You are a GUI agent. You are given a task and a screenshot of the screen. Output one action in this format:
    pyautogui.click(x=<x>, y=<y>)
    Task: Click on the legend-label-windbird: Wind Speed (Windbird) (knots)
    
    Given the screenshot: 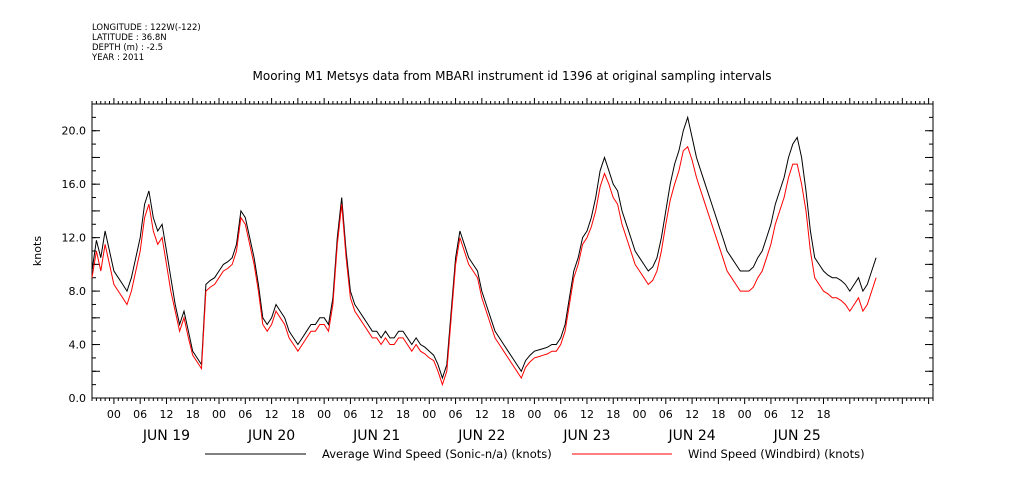 What is the action you would take?
    pyautogui.click(x=776, y=454)
    